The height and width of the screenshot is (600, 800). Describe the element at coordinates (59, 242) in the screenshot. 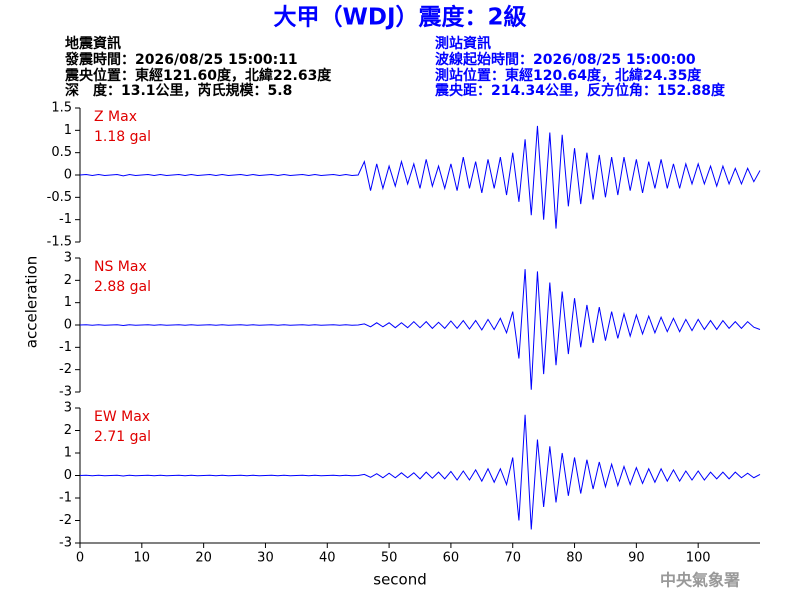

I see `y-tick-label: -1.5` at that location.